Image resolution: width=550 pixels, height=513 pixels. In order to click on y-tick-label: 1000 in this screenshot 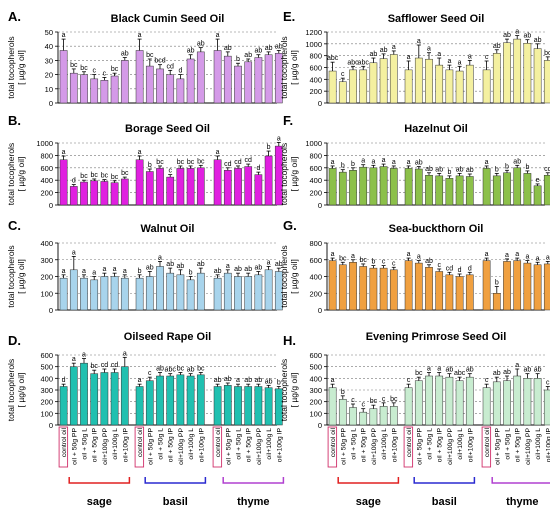, I will do `click(313, 44)`.